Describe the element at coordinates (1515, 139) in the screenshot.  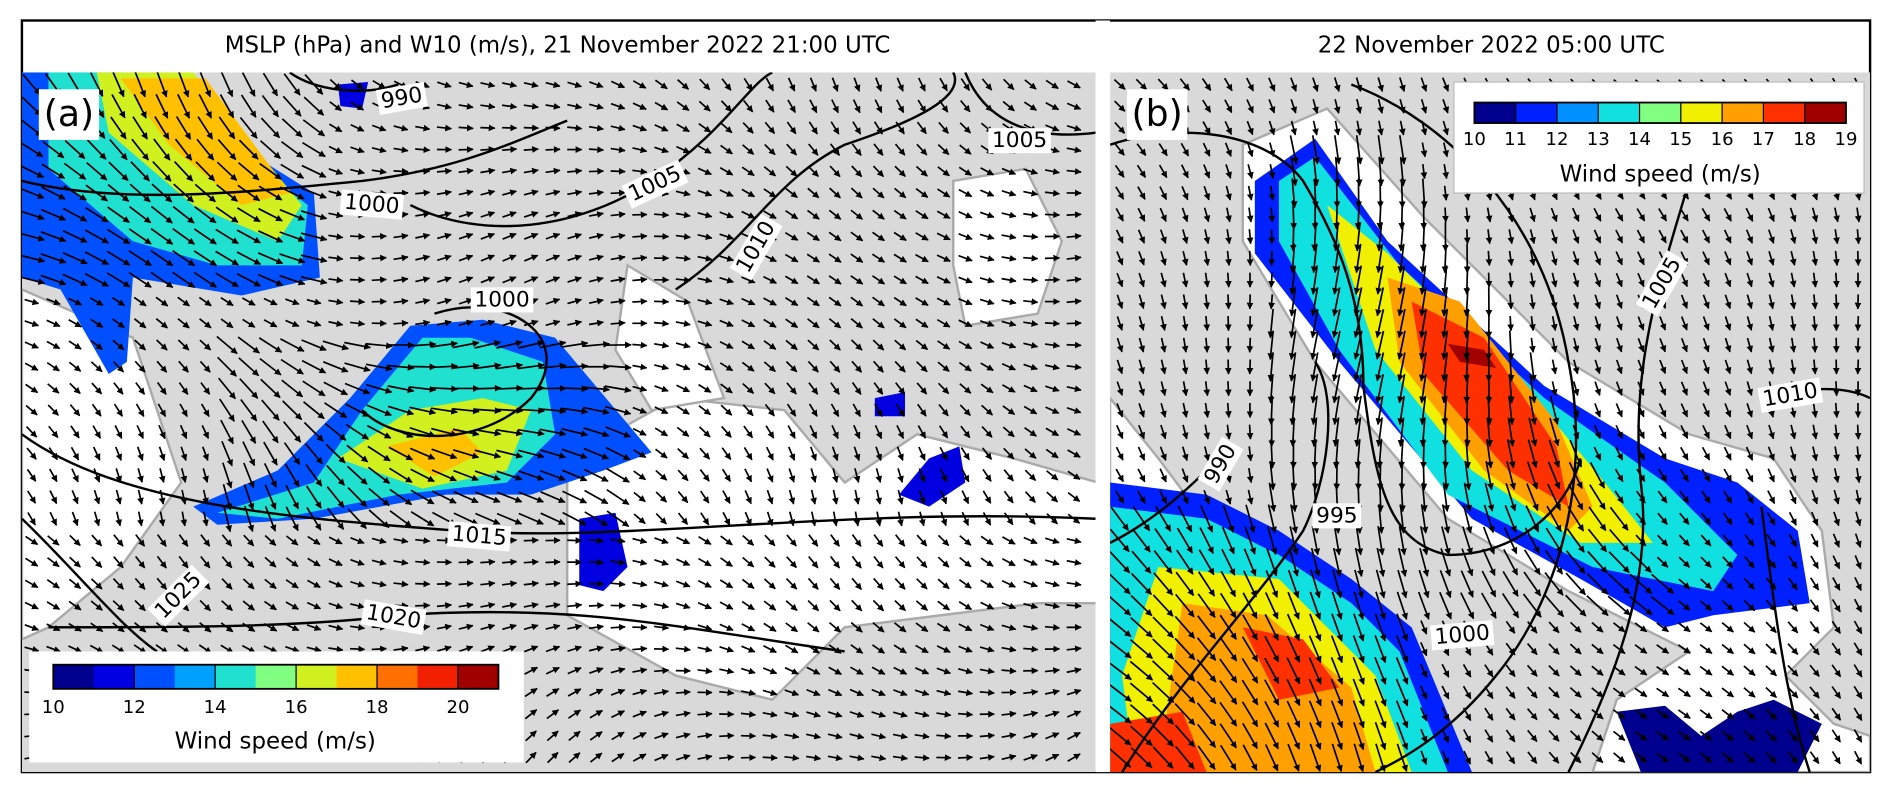
I see `colorbar-tick-label: 11` at that location.